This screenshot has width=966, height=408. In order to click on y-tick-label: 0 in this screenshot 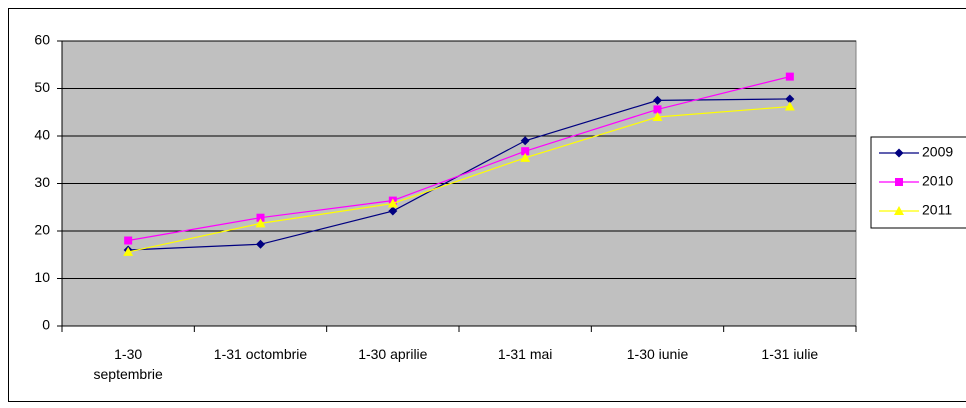, I will do `click(46, 325)`.